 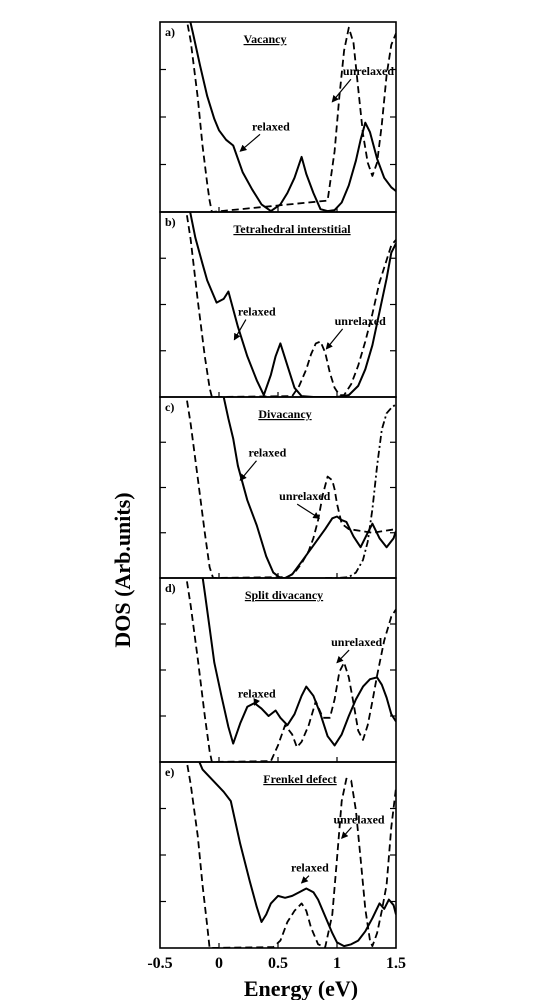 I want to click on panel-title: Divacancy, so click(x=284, y=414).